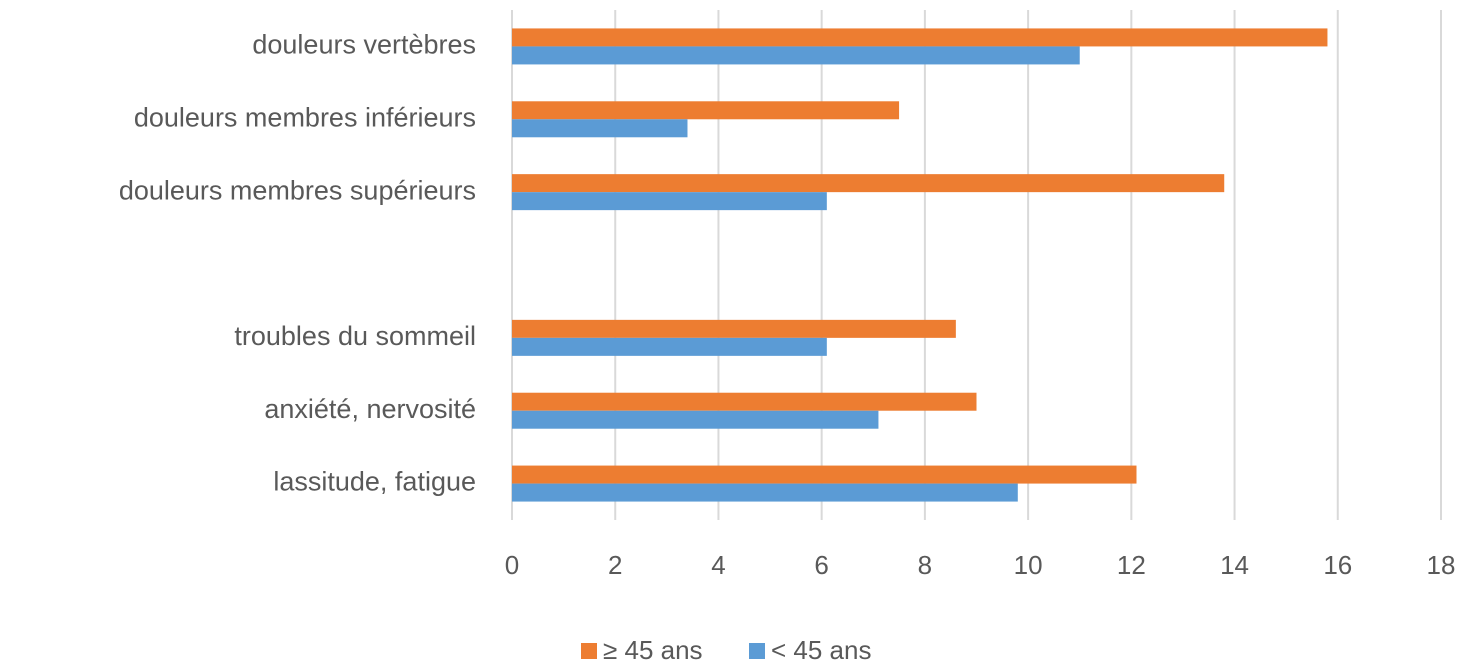 This screenshot has width=1468, height=667. Describe the element at coordinates (1234, 565) in the screenshot. I see `x-tick-label: 14` at that location.